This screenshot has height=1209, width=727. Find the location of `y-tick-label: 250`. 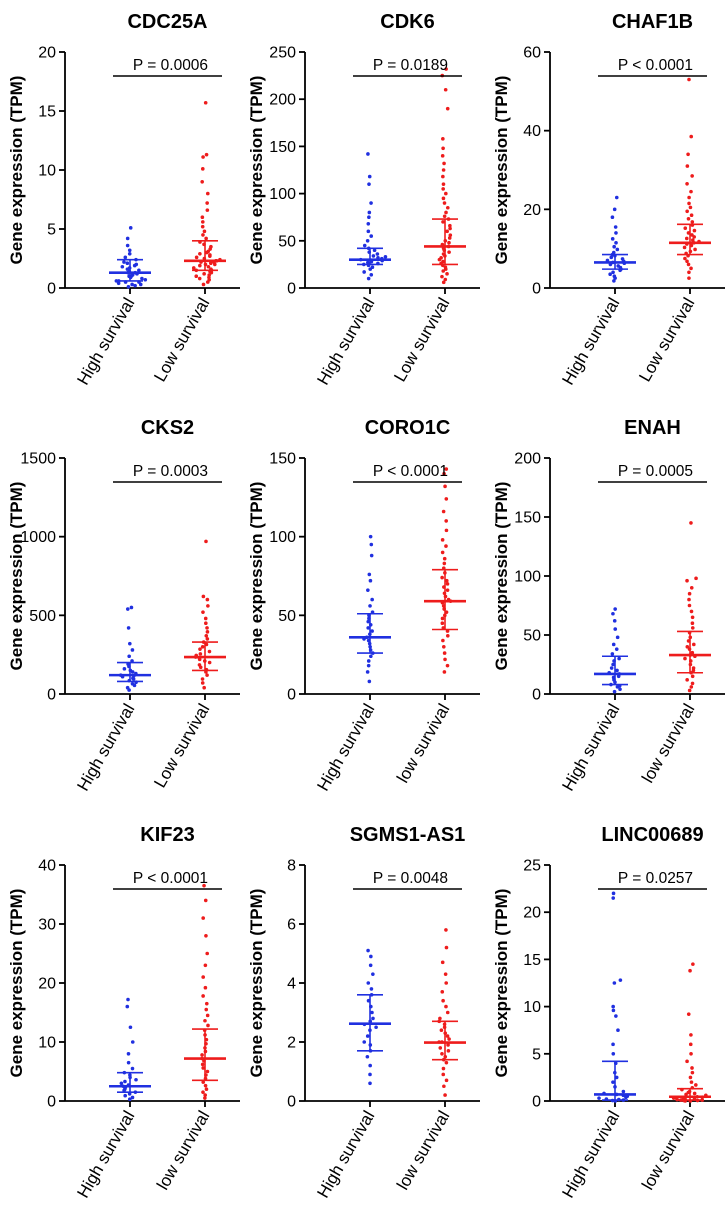

y-tick-label: 250 is located at coordinates (282, 53).